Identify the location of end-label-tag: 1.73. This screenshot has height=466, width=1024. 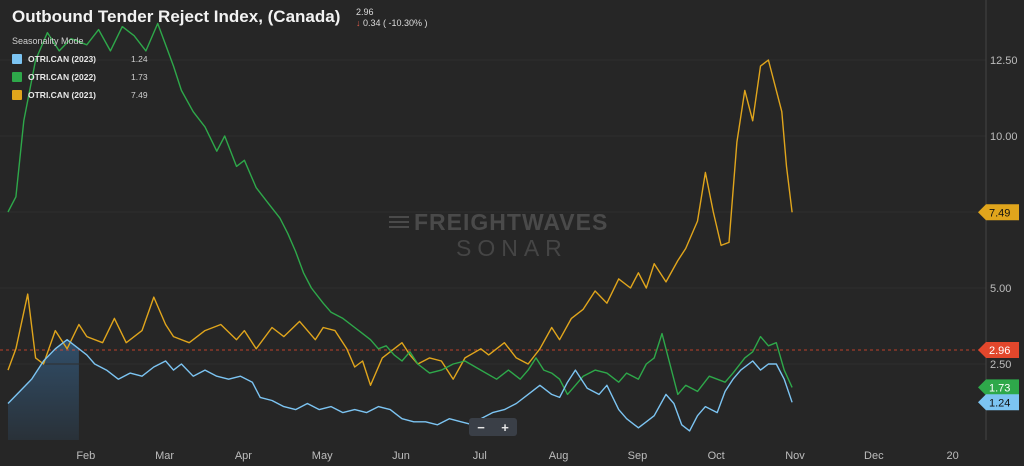
(998, 387).